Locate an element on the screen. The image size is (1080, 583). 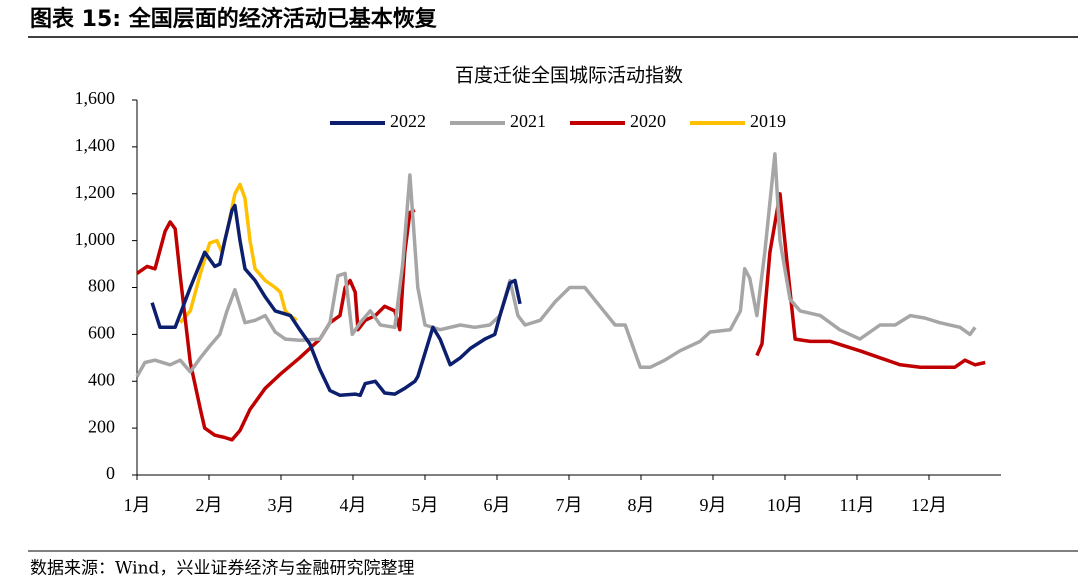
y-tick-label: 1,400 is located at coordinates (95, 145).